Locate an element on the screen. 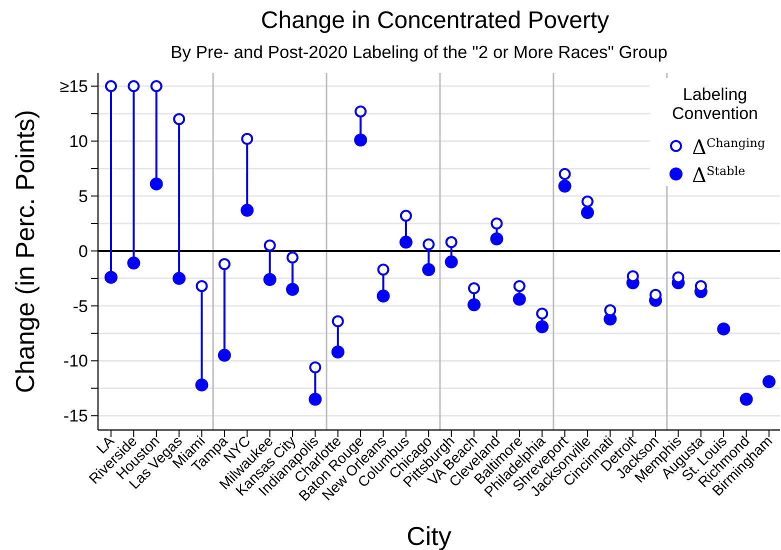 This screenshot has width=781, height=550. y-tick-label: 10 is located at coordinates (78, 142).